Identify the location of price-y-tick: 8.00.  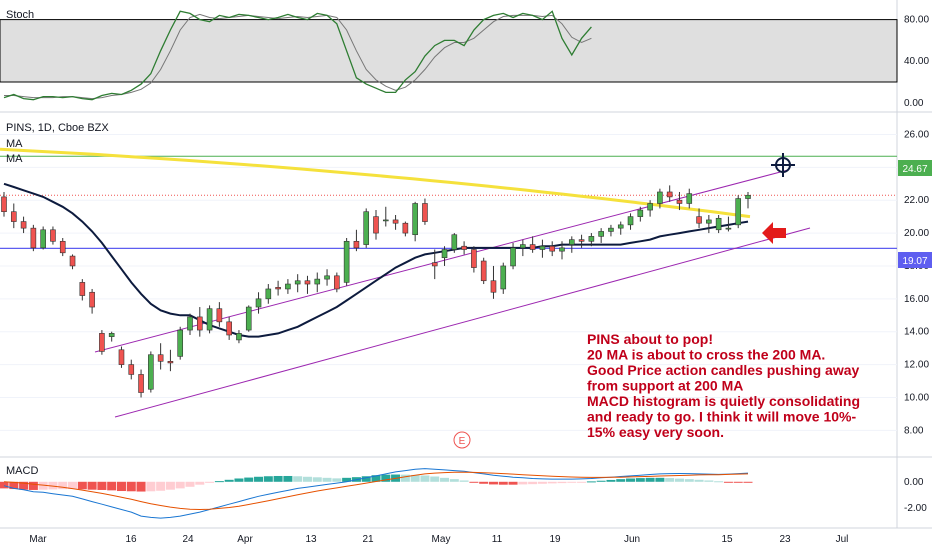
(914, 430).